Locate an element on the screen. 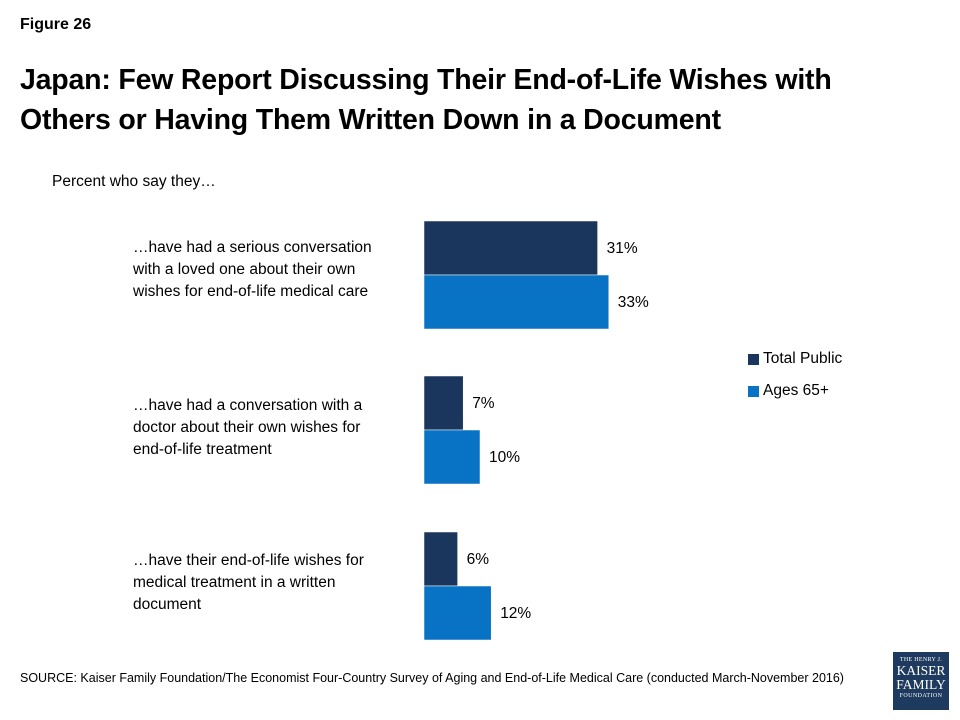 This screenshot has height=720, width=960. logo-line: THE HENRY J. is located at coordinates (921, 660).